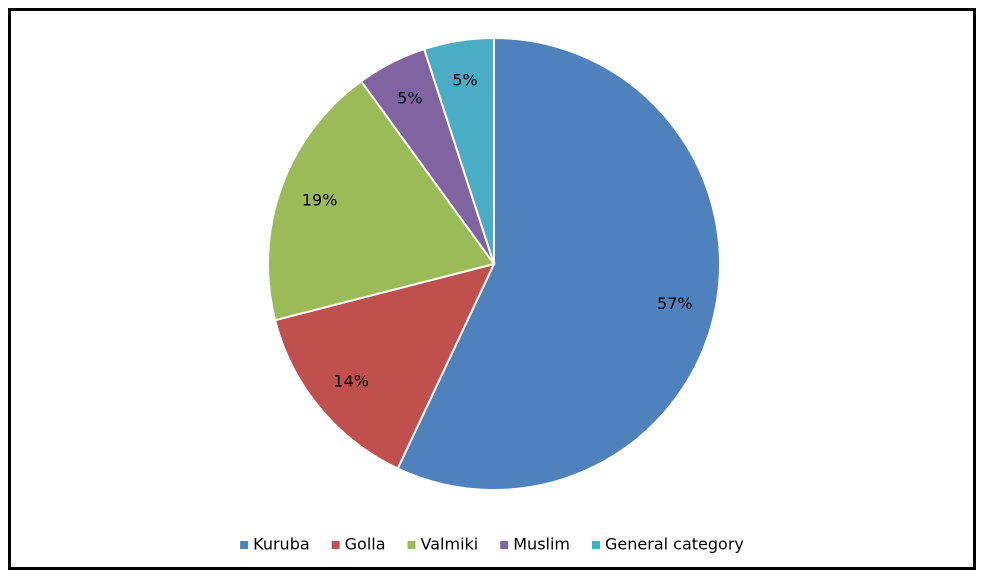  What do you see at coordinates (281, 544) in the screenshot?
I see `legend-label: Kuruba` at bounding box center [281, 544].